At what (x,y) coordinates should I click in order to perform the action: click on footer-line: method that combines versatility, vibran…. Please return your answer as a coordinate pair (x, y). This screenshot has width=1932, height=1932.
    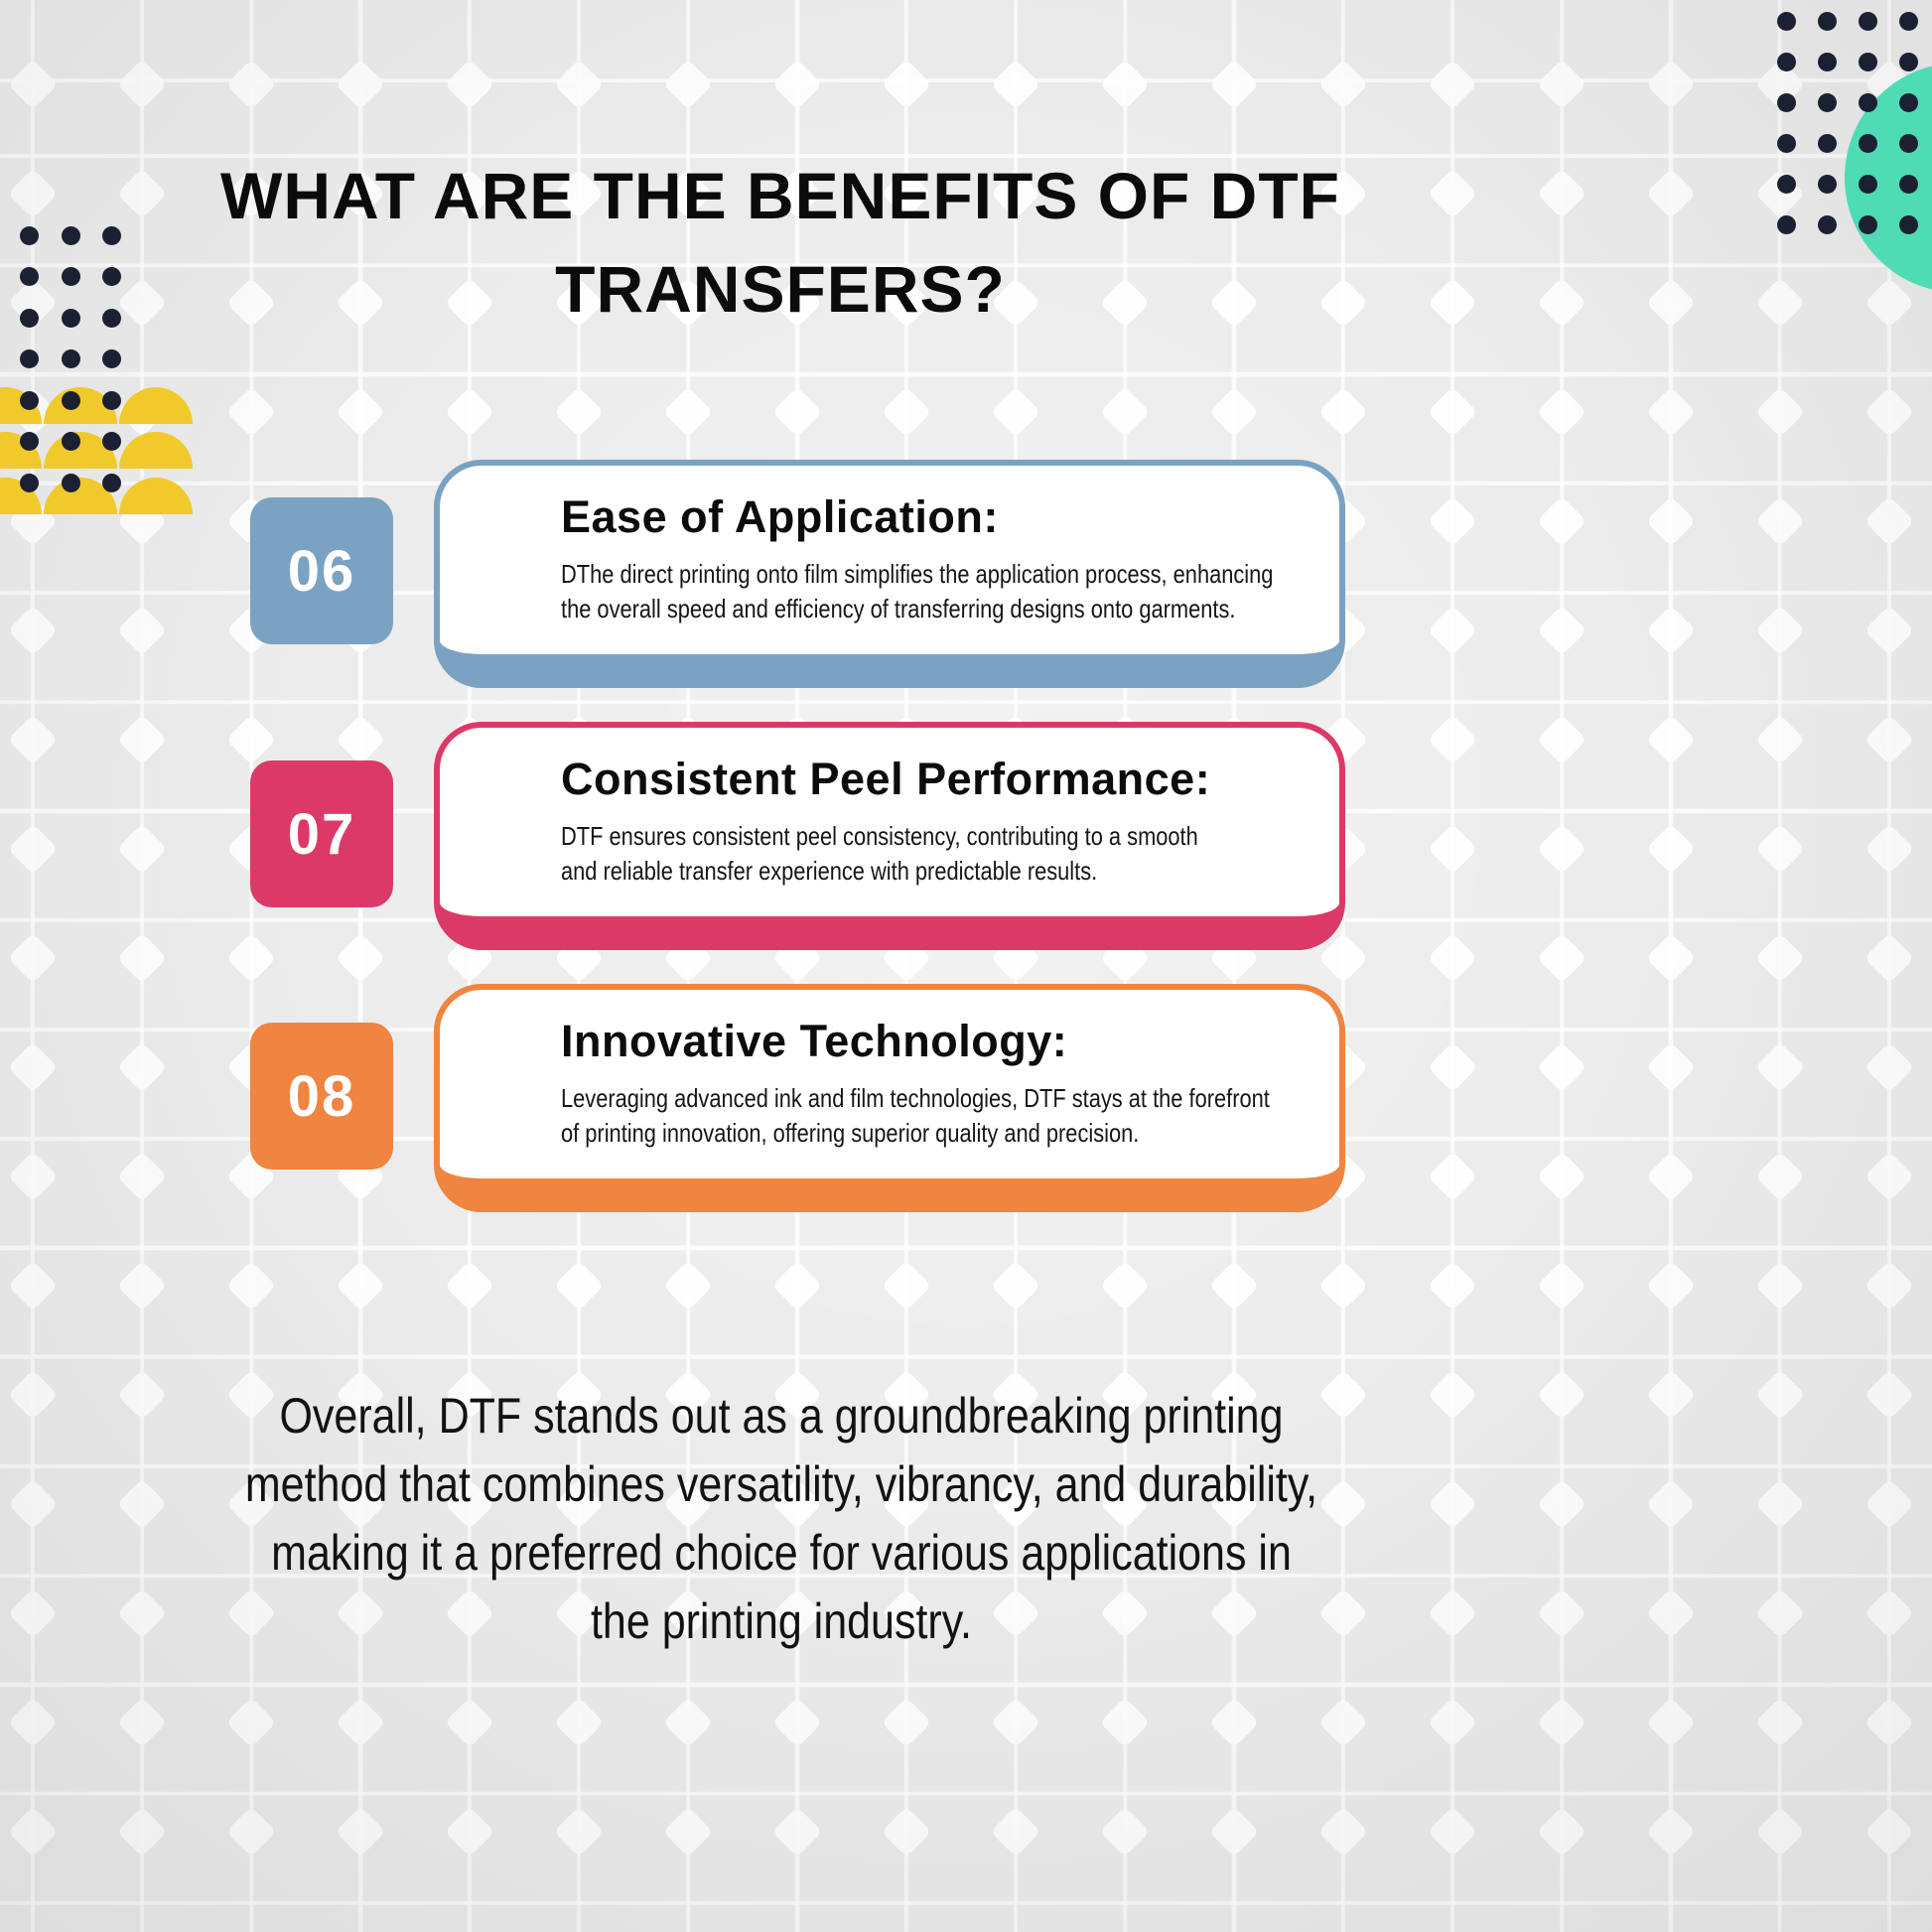
    Looking at the image, I should click on (781, 1484).